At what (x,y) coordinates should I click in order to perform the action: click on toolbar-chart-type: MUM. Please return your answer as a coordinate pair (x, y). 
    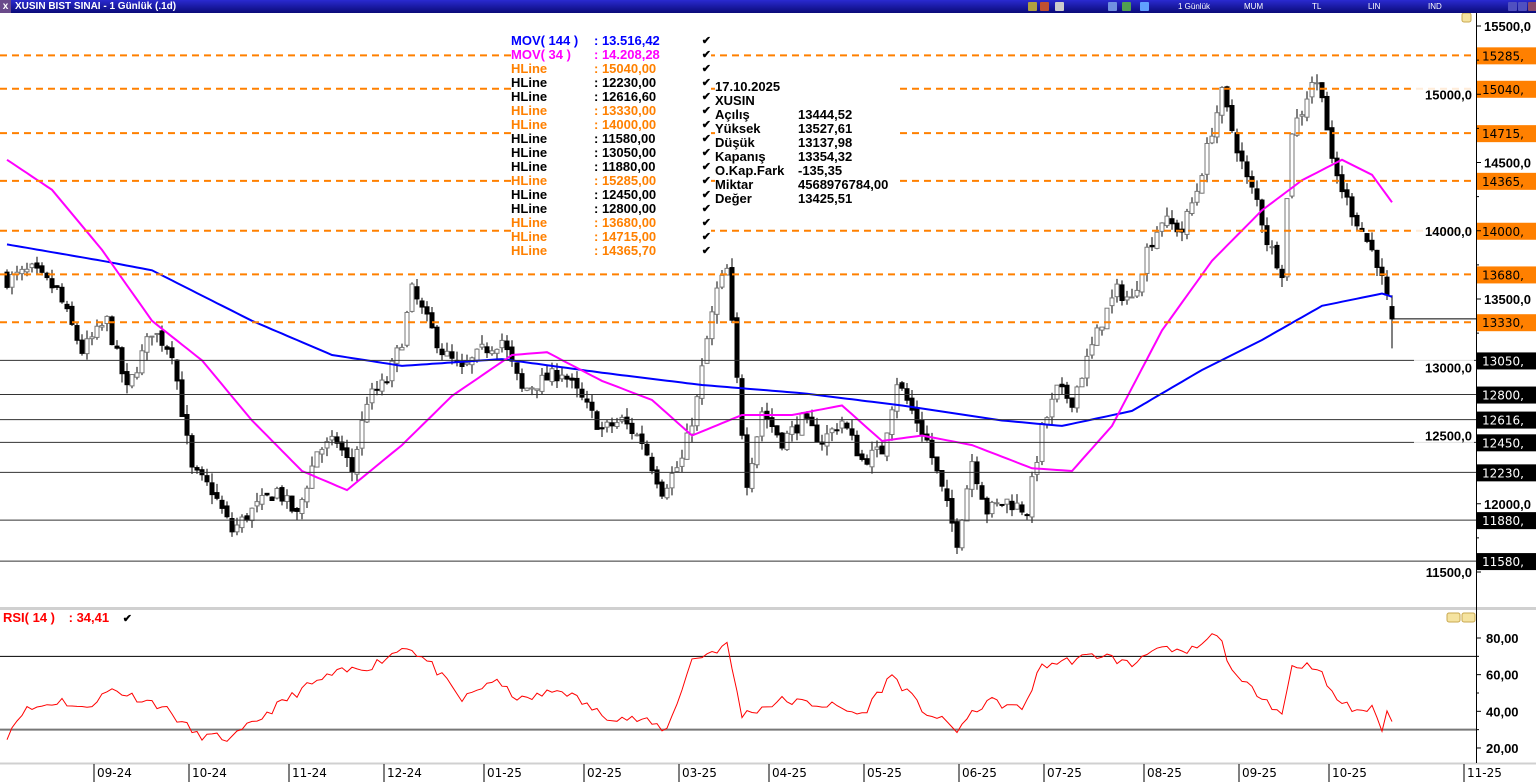
    Looking at the image, I should click on (1254, 6).